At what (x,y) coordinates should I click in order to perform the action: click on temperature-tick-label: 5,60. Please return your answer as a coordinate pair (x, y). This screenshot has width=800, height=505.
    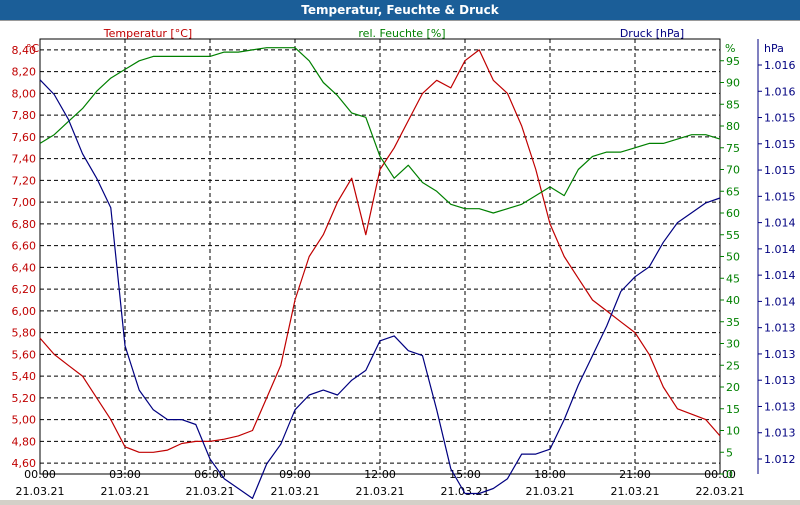
    Looking at the image, I should click on (24, 354).